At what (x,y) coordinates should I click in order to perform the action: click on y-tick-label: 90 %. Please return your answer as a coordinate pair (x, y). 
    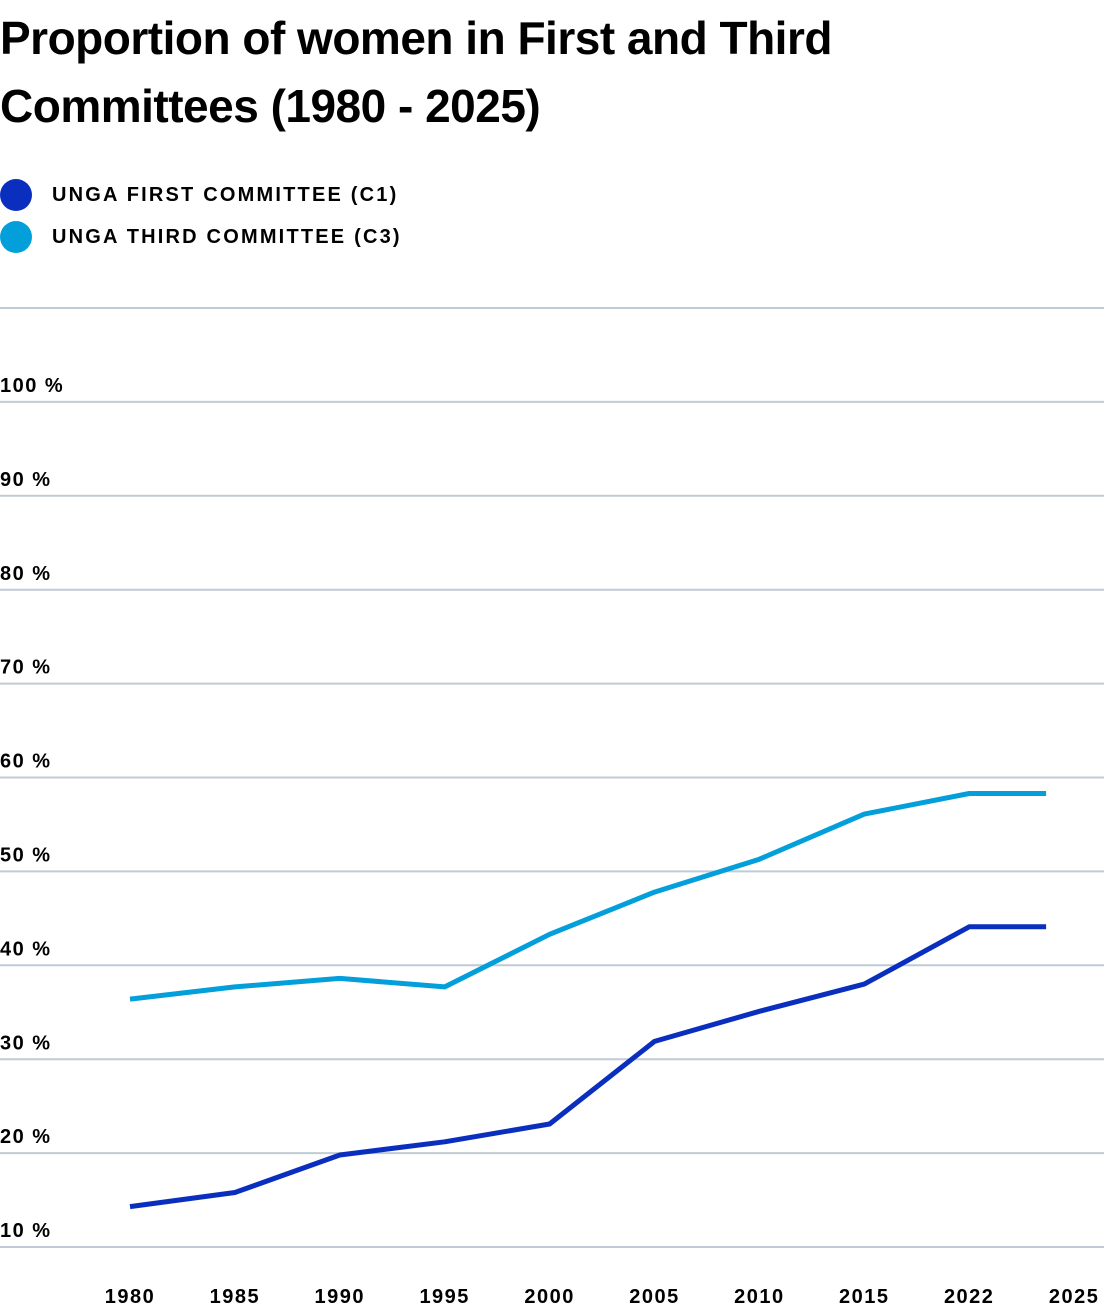
    Looking at the image, I should click on (26, 480).